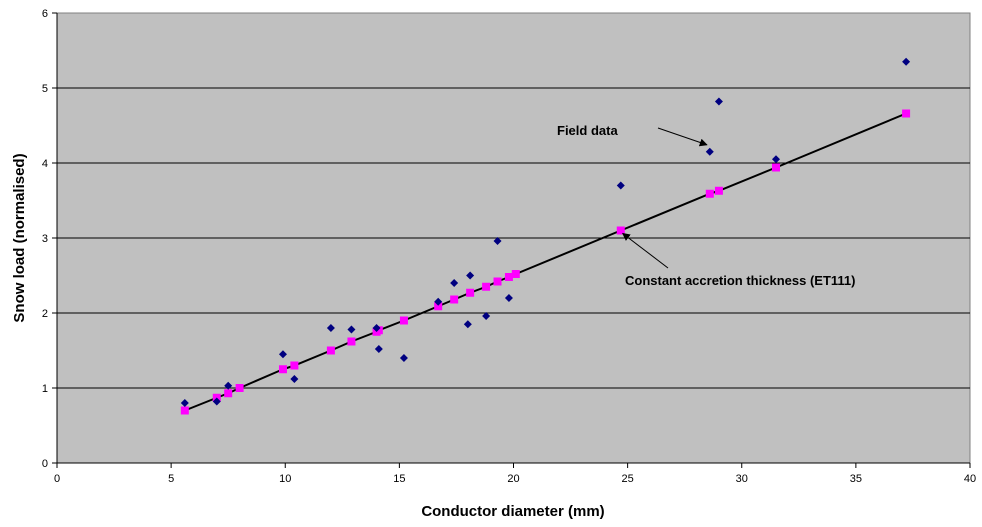 This screenshot has height=527, width=982. I want to click on x-axis-title: Conductor diameter (mm), so click(512, 511).